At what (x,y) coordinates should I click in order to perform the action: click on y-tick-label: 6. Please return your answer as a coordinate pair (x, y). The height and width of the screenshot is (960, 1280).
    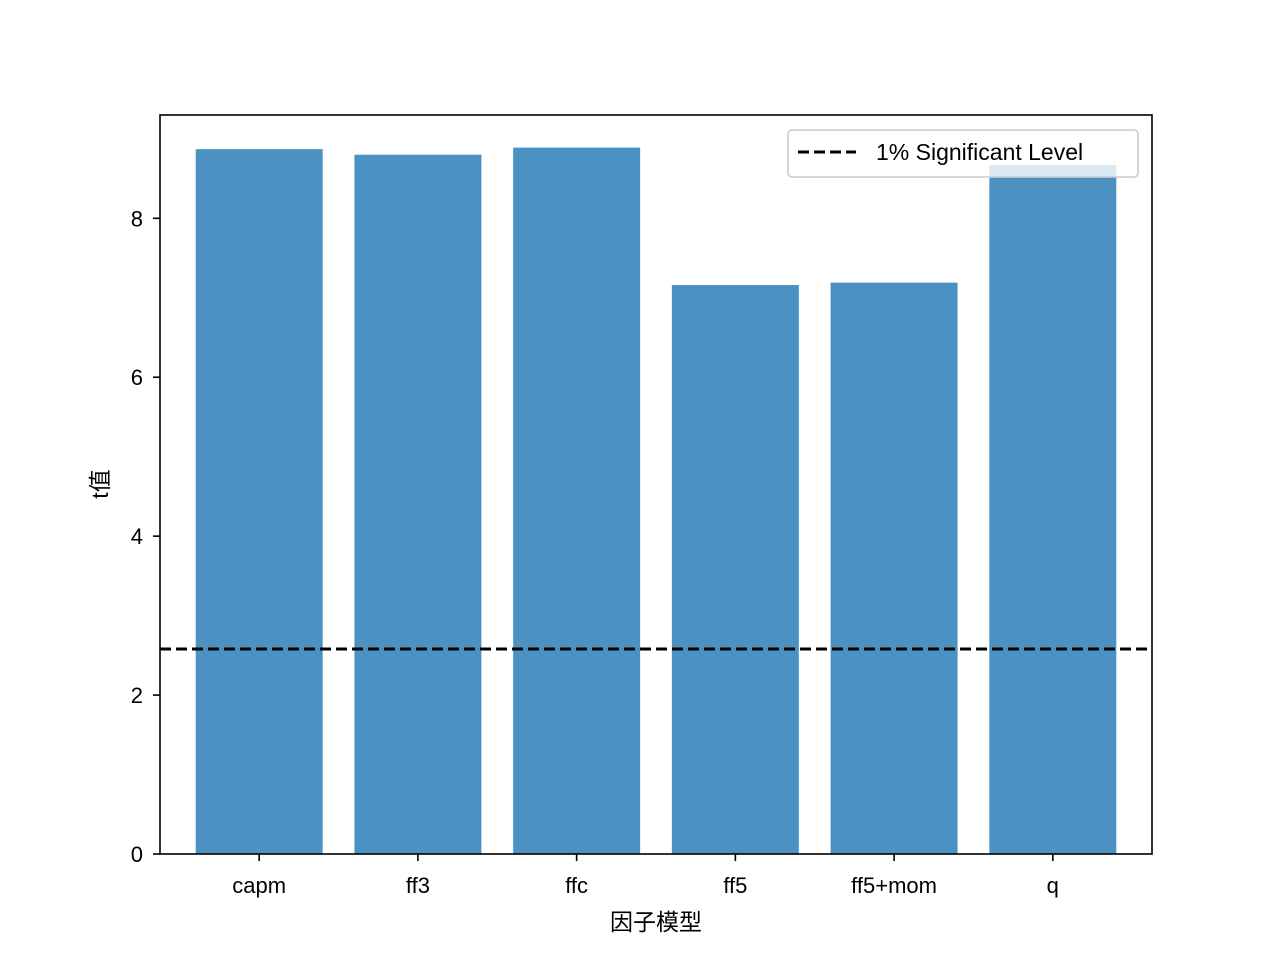
    Looking at the image, I should click on (137, 377).